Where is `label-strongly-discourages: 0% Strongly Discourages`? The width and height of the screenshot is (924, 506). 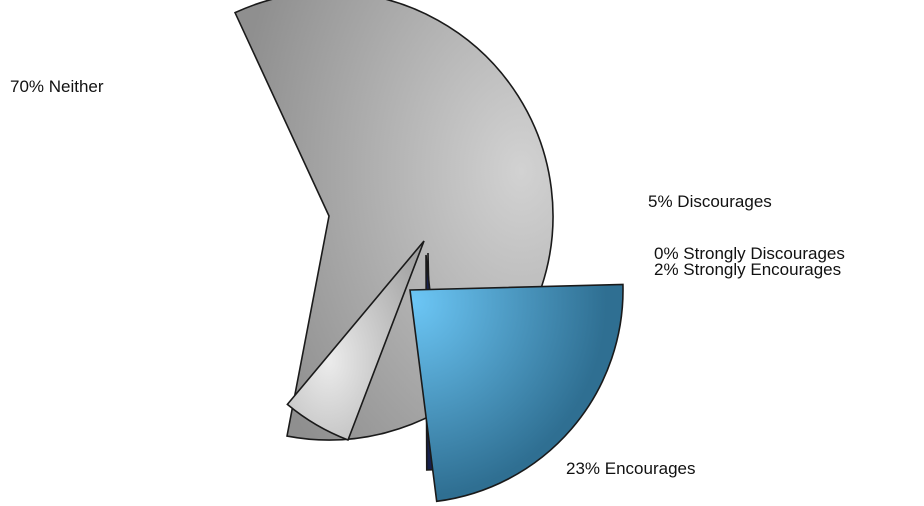
label-strongly-discourages: 0% Strongly Discourages is located at coordinates (749, 253).